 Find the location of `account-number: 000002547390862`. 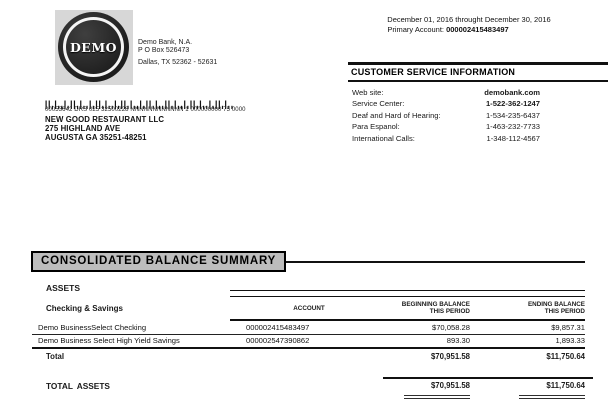

account-number: 000002547390862 is located at coordinates (278, 340).